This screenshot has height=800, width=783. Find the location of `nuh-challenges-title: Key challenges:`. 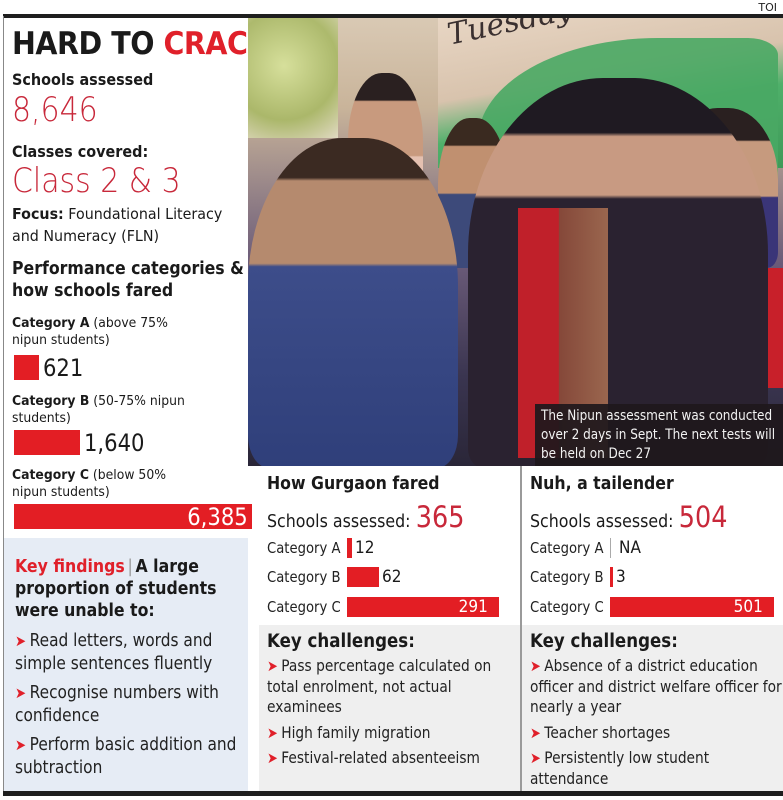

nuh-challenges-title: Key challenges: is located at coordinates (604, 641).